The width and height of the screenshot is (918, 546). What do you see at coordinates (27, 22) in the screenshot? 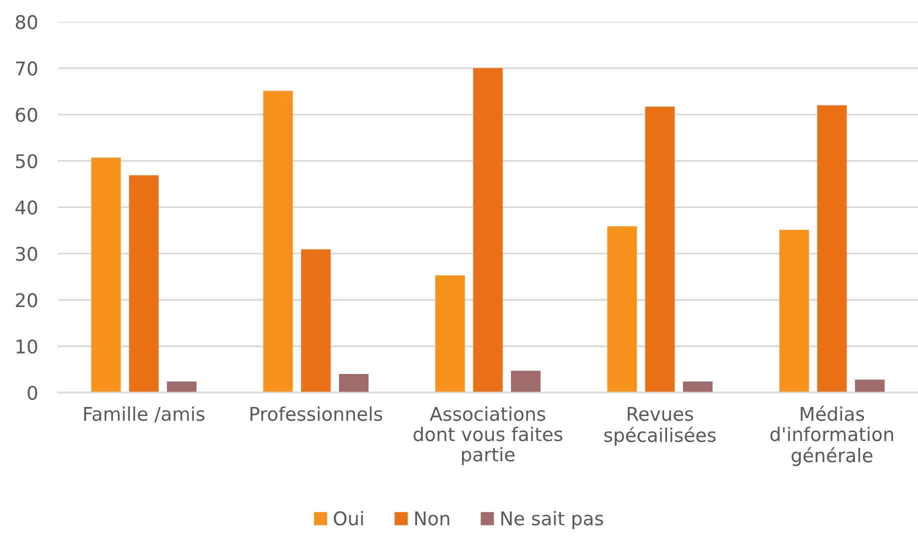
I see `y-tick-label: 80` at bounding box center [27, 22].